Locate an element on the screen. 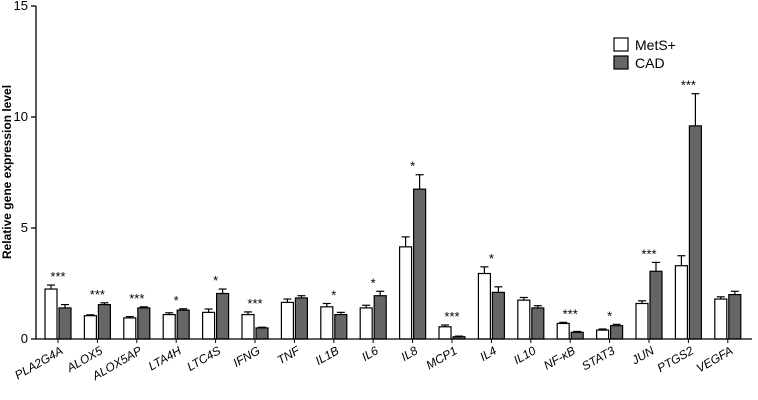 This screenshot has width=758, height=400. x-tick-label: PLA2G4A is located at coordinates (38, 362).